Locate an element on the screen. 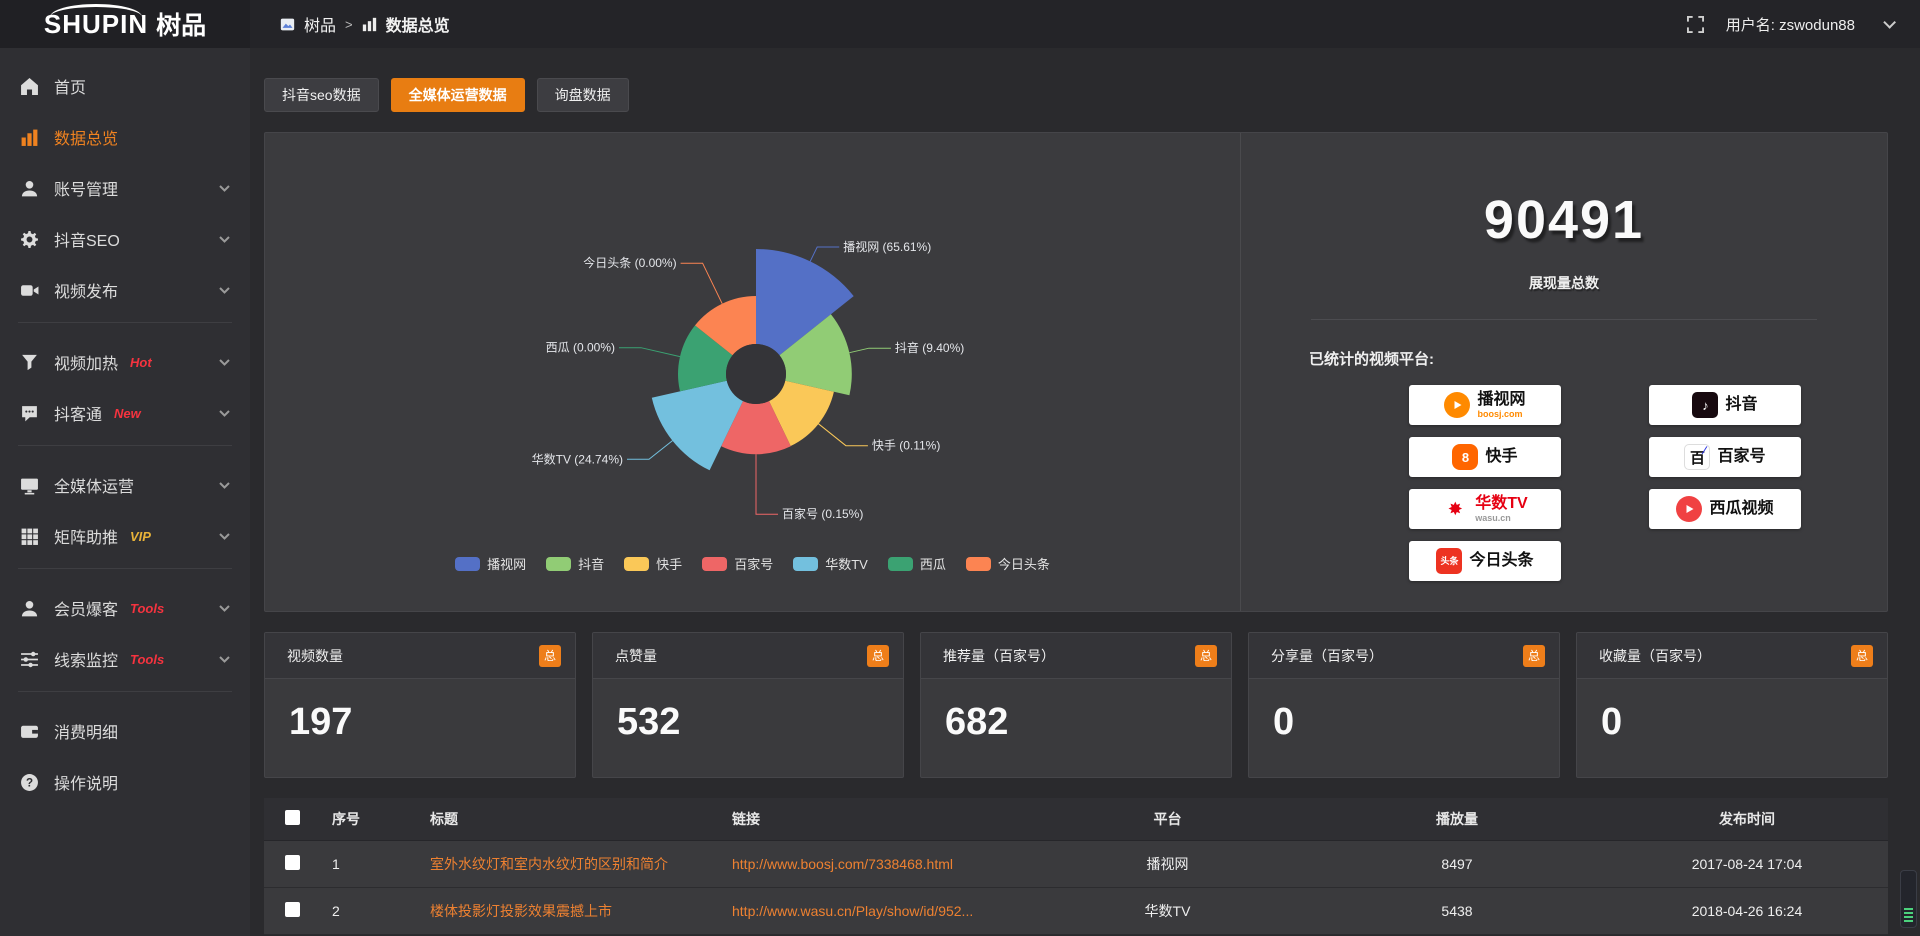 This screenshot has width=1920, height=936. tab-1: 全媒体运营数据 is located at coordinates (457, 95).